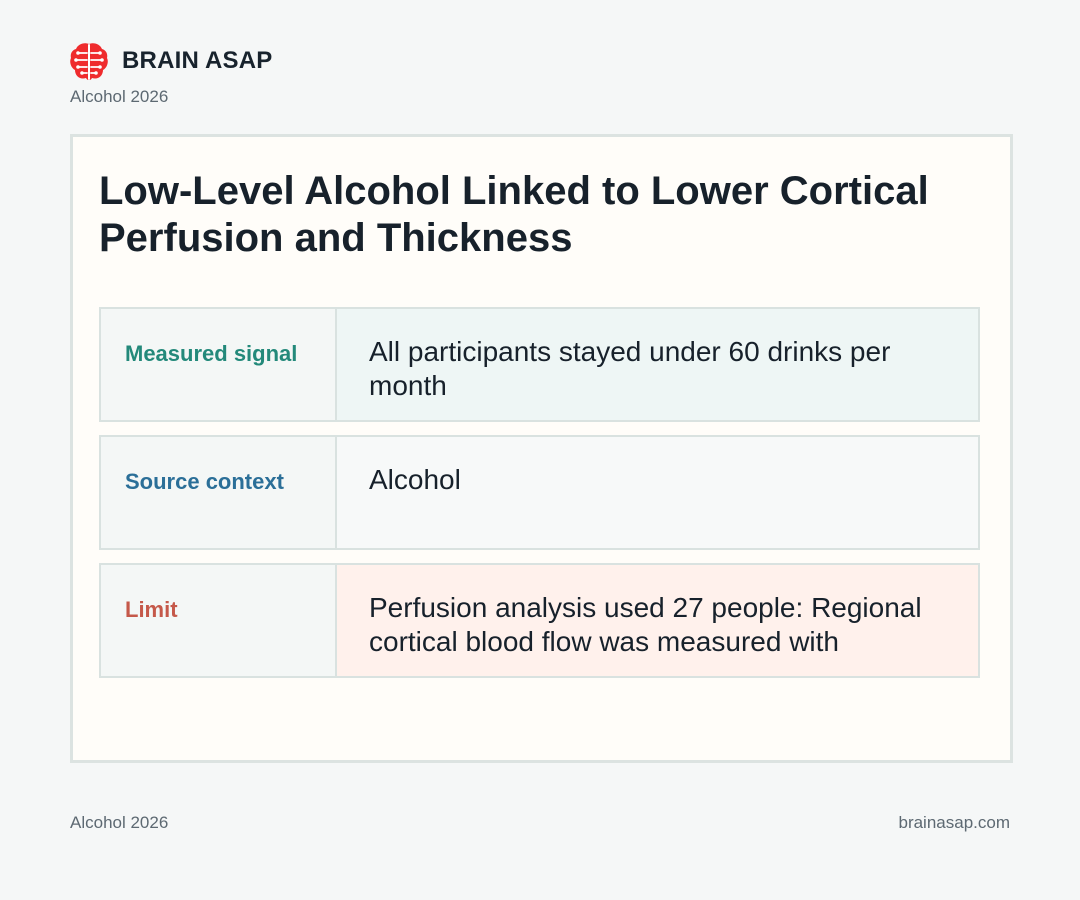 This screenshot has width=1080, height=900. Describe the element at coordinates (204, 481) in the screenshot. I see `source-context-label: Source context` at that location.